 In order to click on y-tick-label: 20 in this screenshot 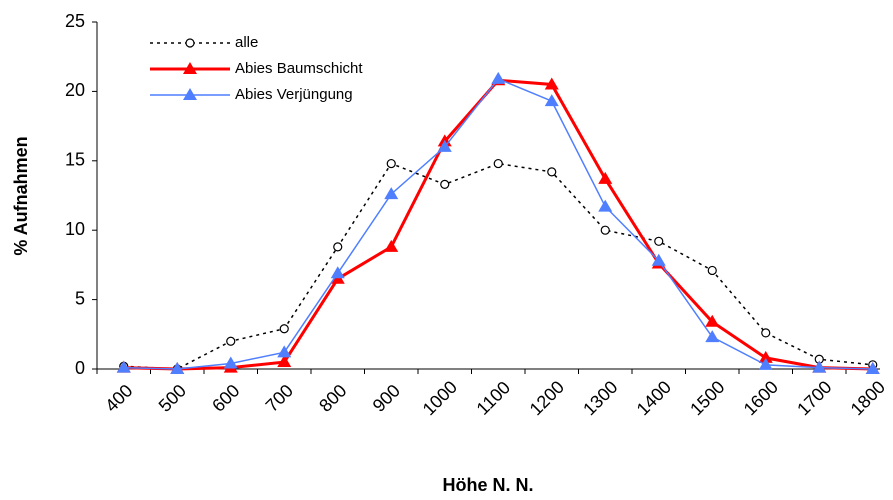, I will do `click(75, 90)`.